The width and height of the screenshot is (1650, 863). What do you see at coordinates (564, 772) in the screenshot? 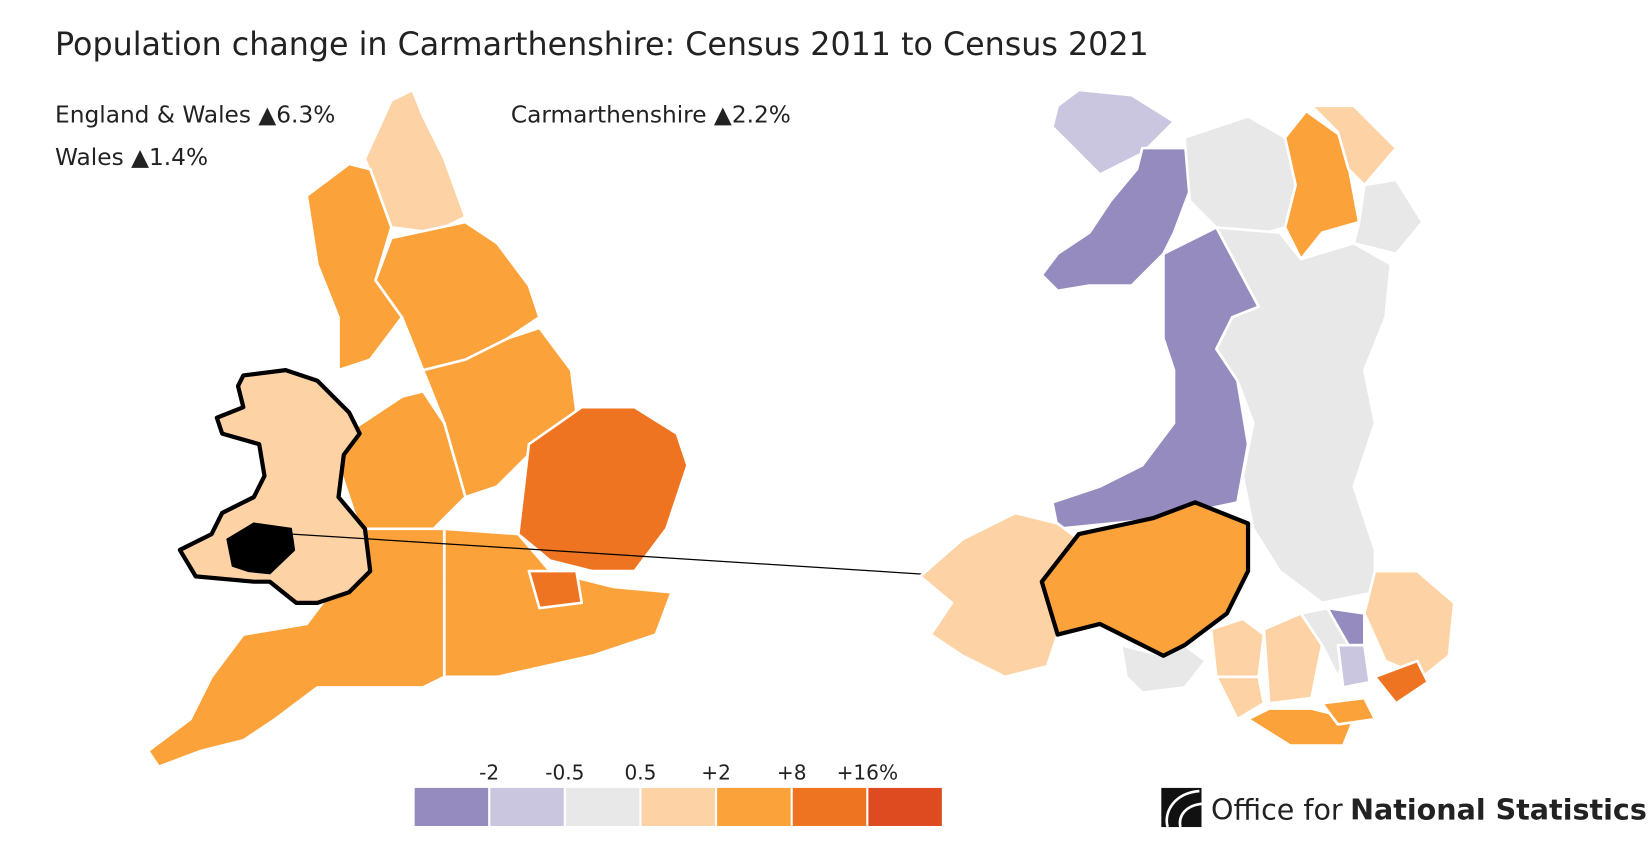
I see `legend-label: -0.5` at bounding box center [564, 772].